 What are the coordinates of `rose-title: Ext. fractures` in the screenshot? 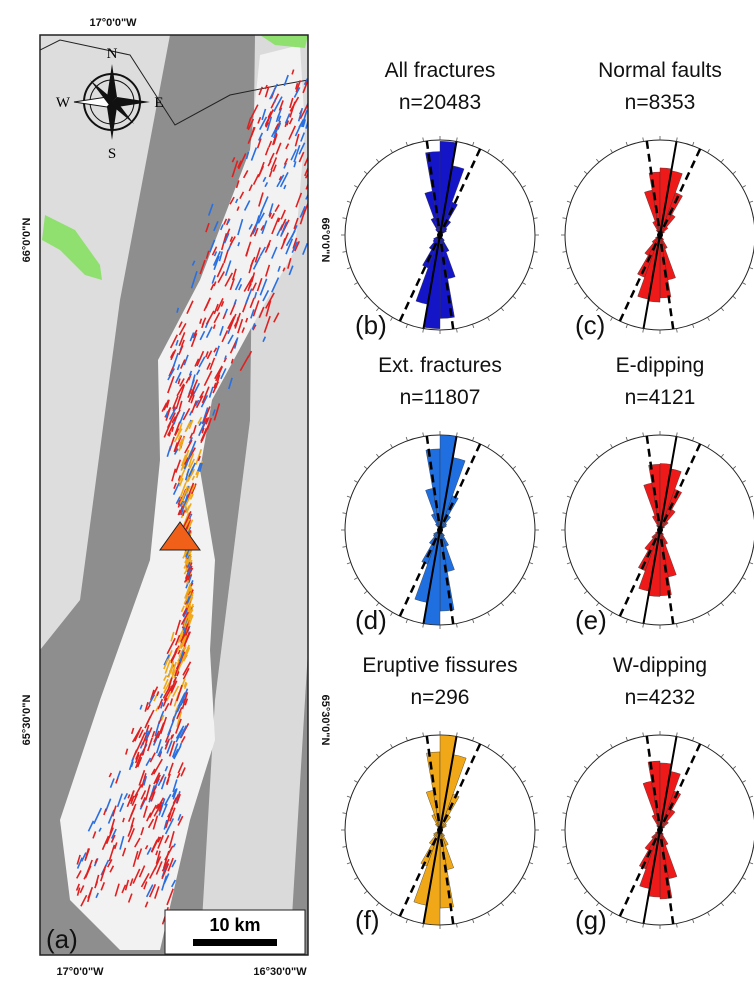 It's located at (440, 365).